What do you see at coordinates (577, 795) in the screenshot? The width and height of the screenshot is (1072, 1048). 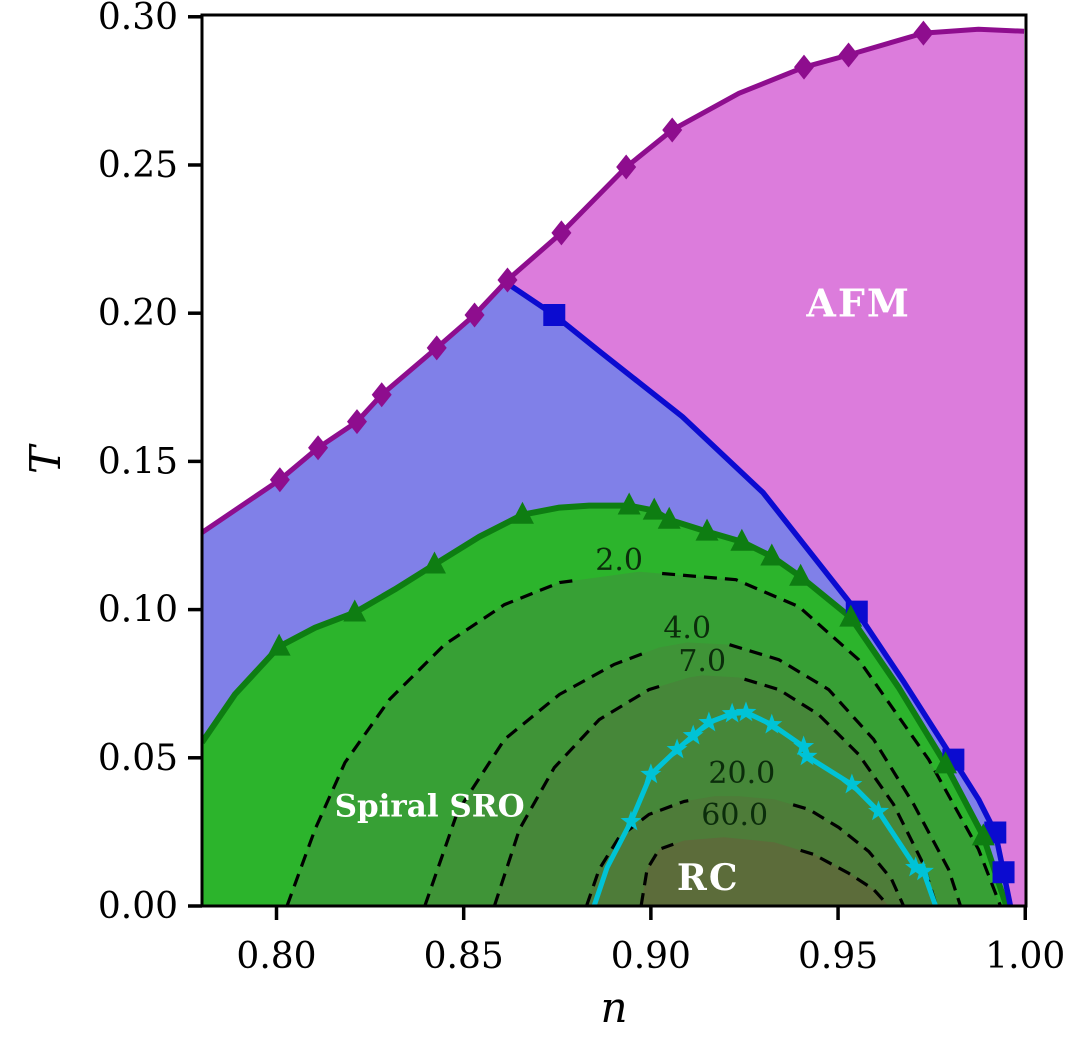 I see `contour-line-7.0` at bounding box center [577, 795].